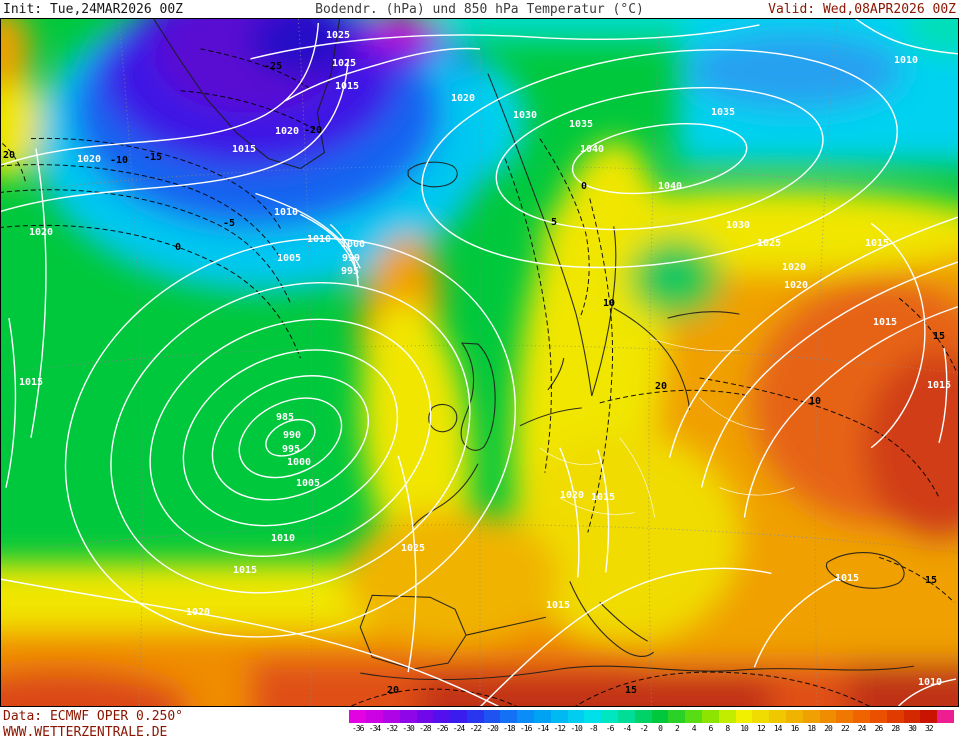 This screenshot has height=741, width=959. I want to click on legend-entry: 0, so click(660, 721).